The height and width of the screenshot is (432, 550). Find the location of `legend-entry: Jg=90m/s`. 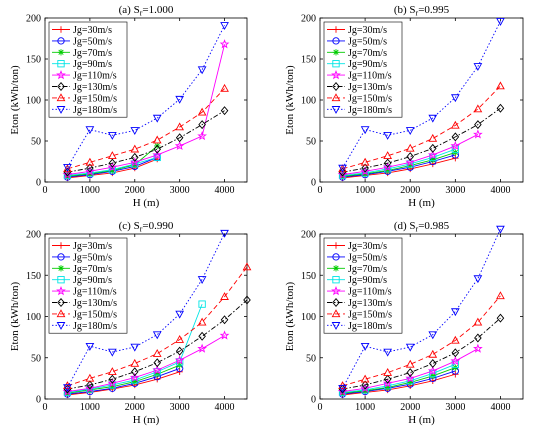

legend-entry: Jg=90m/s is located at coordinates (367, 280).